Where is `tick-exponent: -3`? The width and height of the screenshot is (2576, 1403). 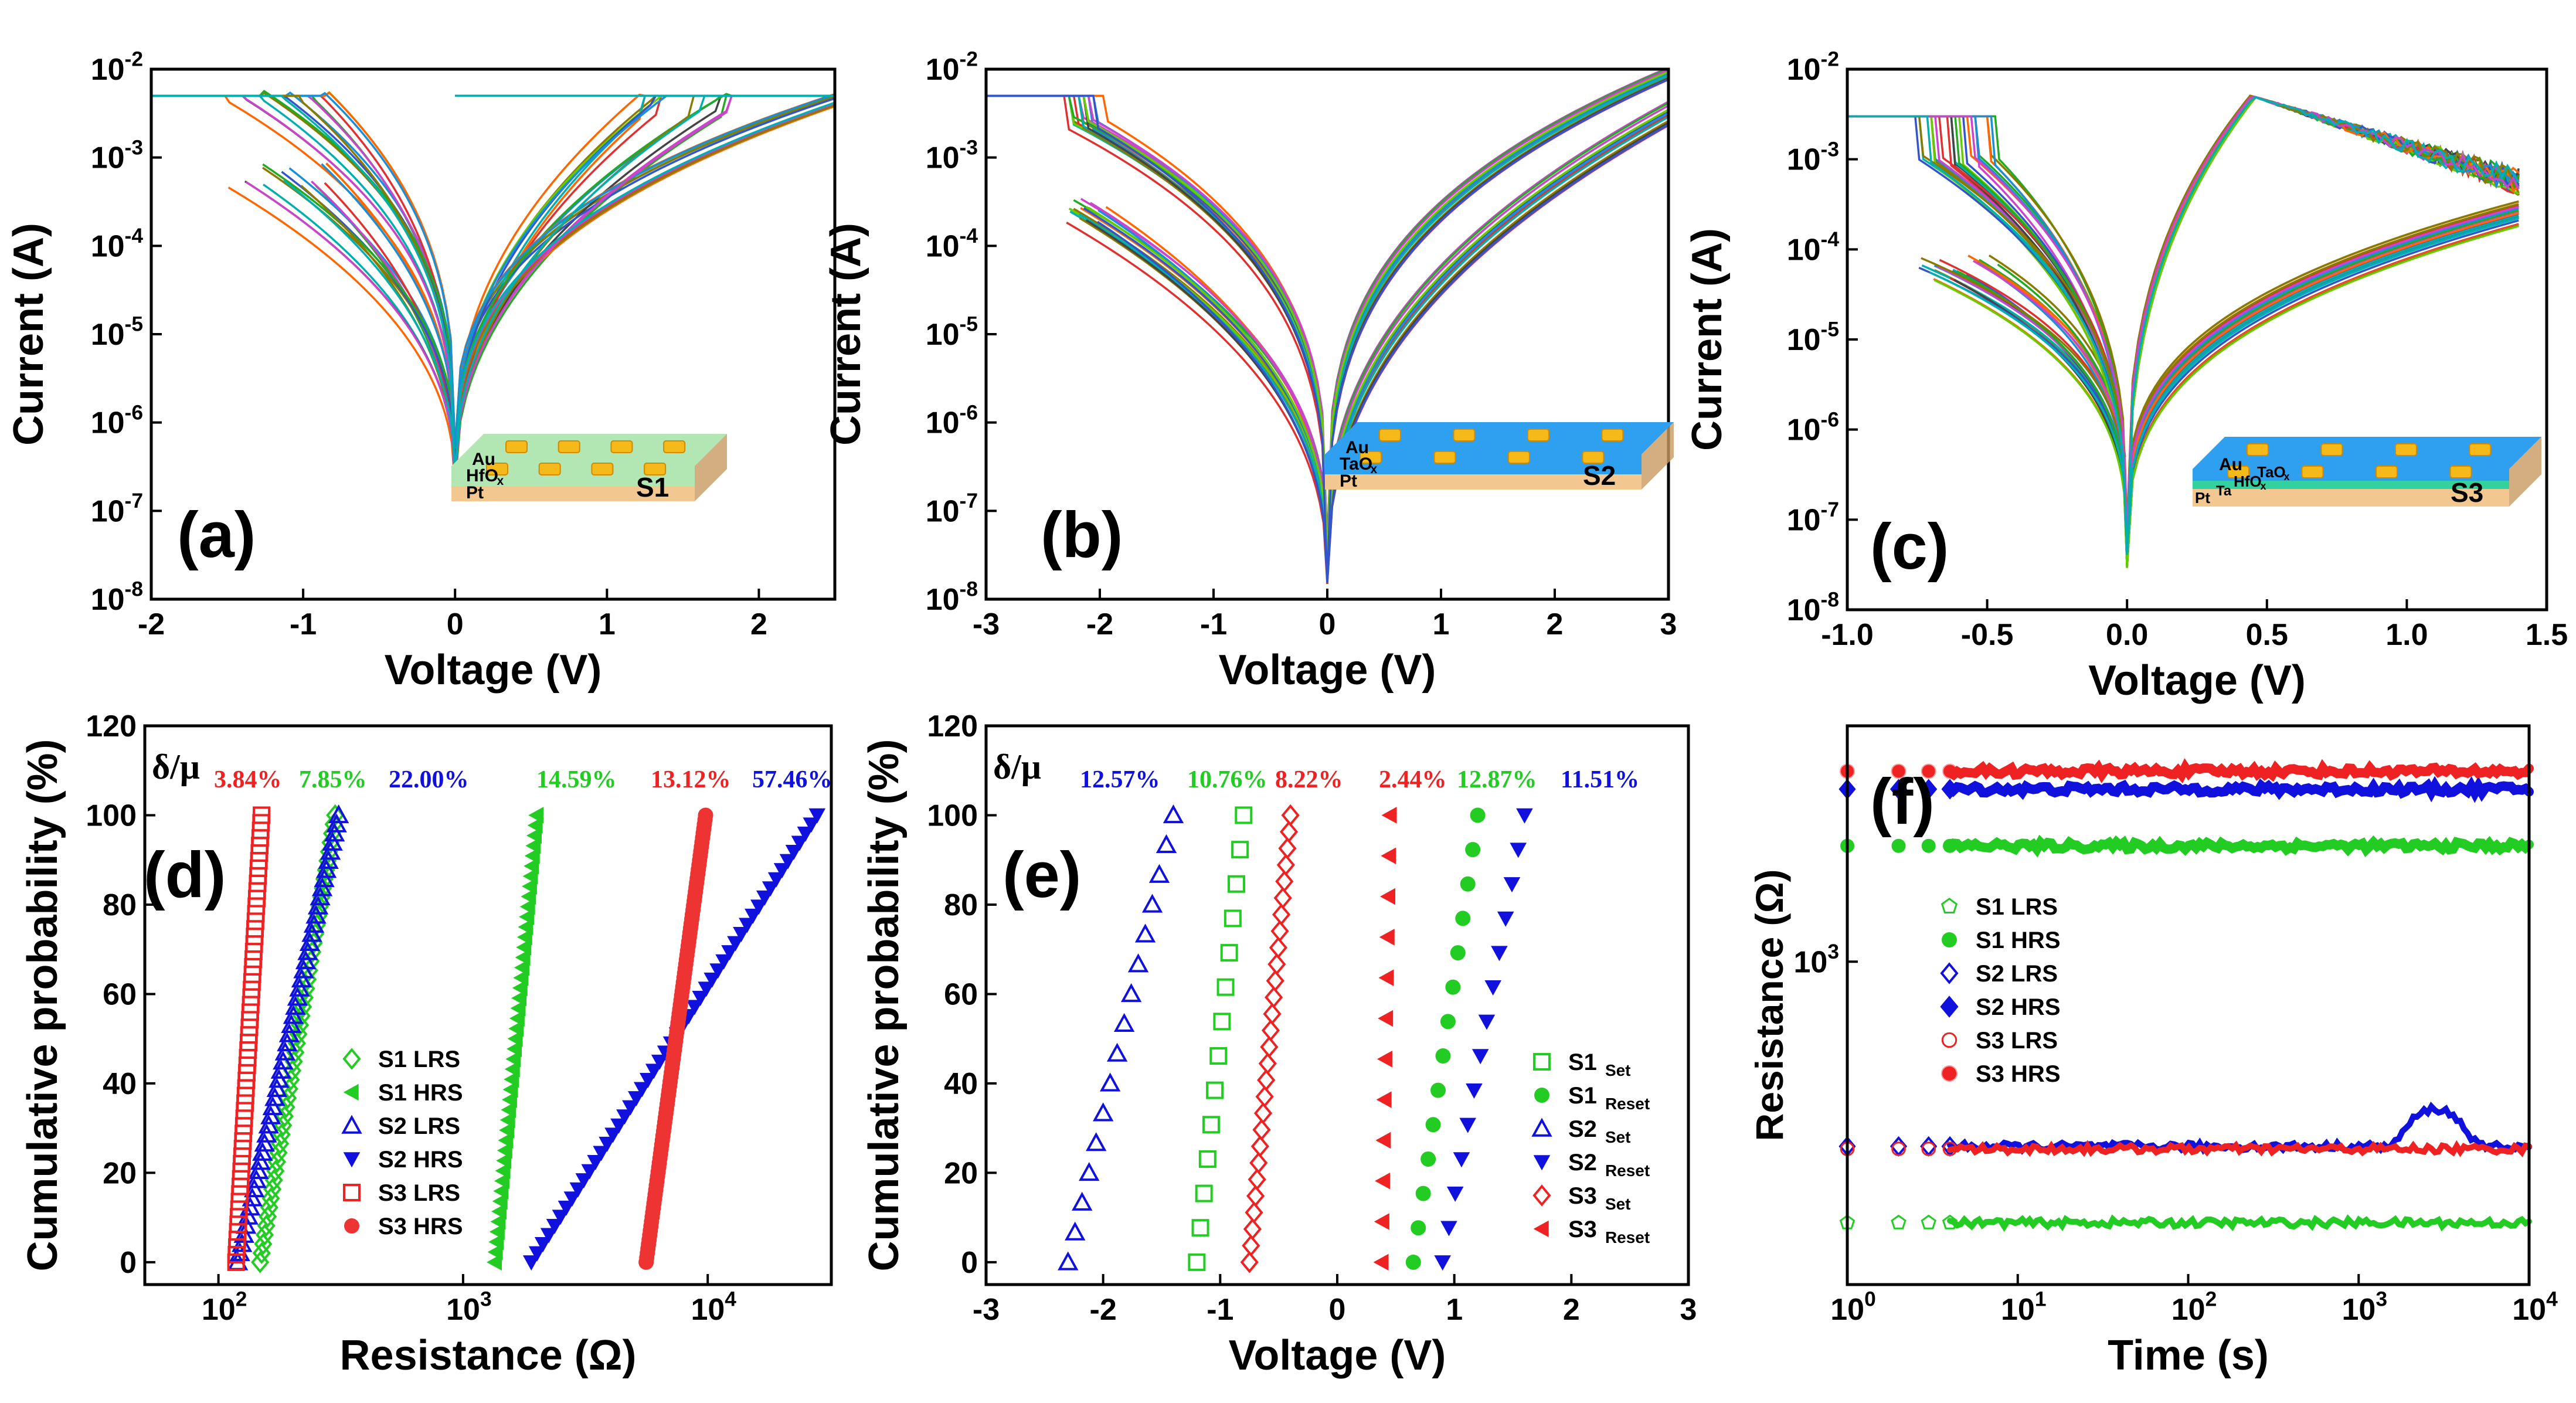
tick-exponent: -3 is located at coordinates (134, 147).